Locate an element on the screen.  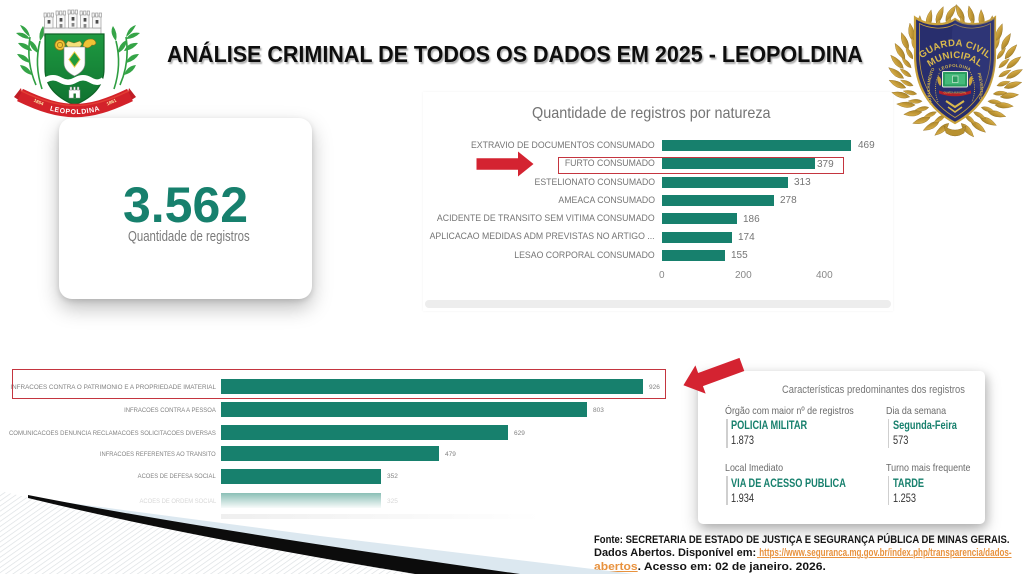
svg-text: 1854 is located at coordinates (39, 102).